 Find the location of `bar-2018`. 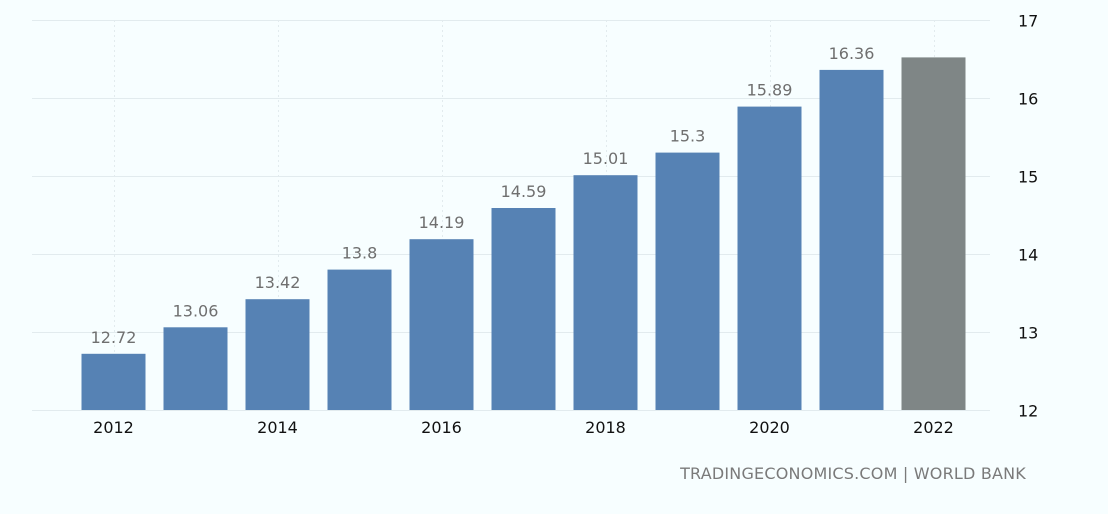

bar-2018 is located at coordinates (605, 292).